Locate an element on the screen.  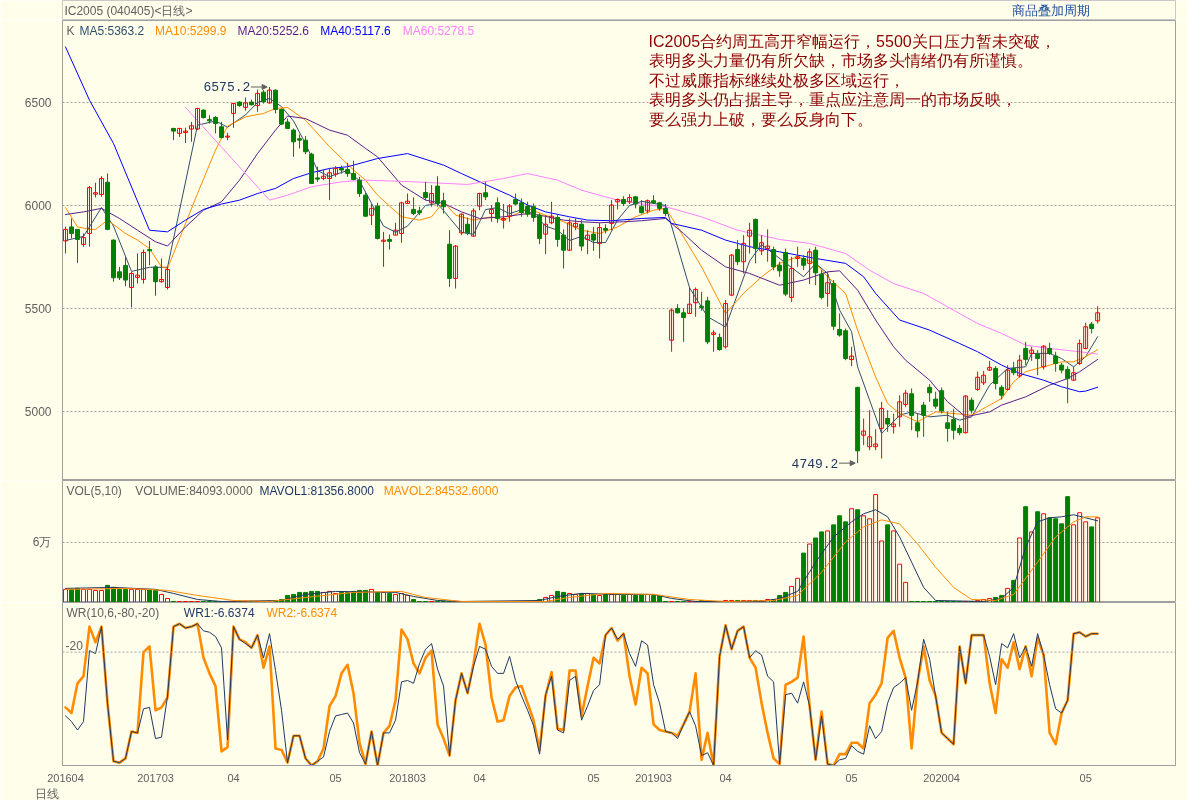
x-tick-label: 201604 is located at coordinates (65, 777).